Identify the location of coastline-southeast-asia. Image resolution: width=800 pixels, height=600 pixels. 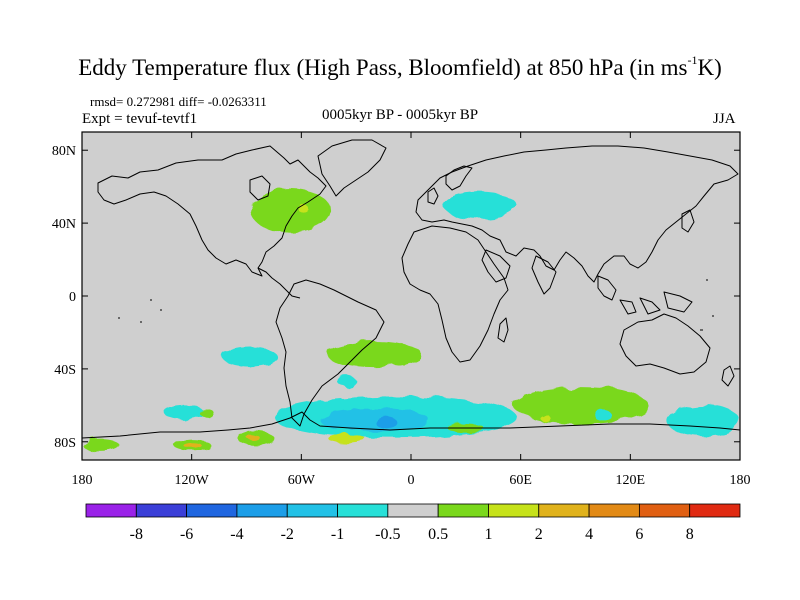
(645, 295).